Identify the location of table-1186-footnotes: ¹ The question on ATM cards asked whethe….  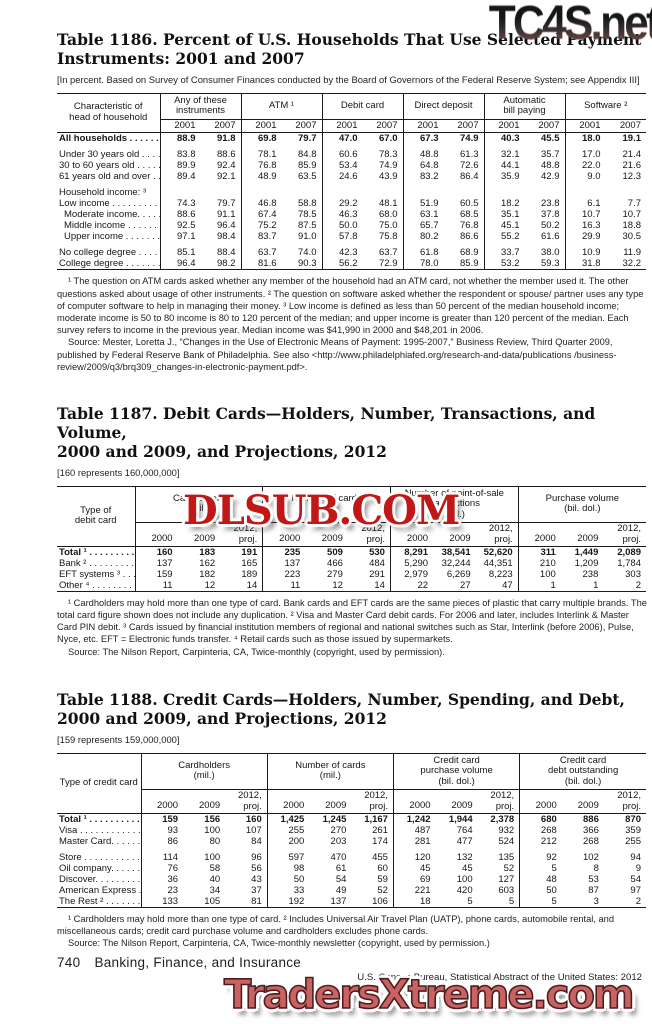
(352, 324).